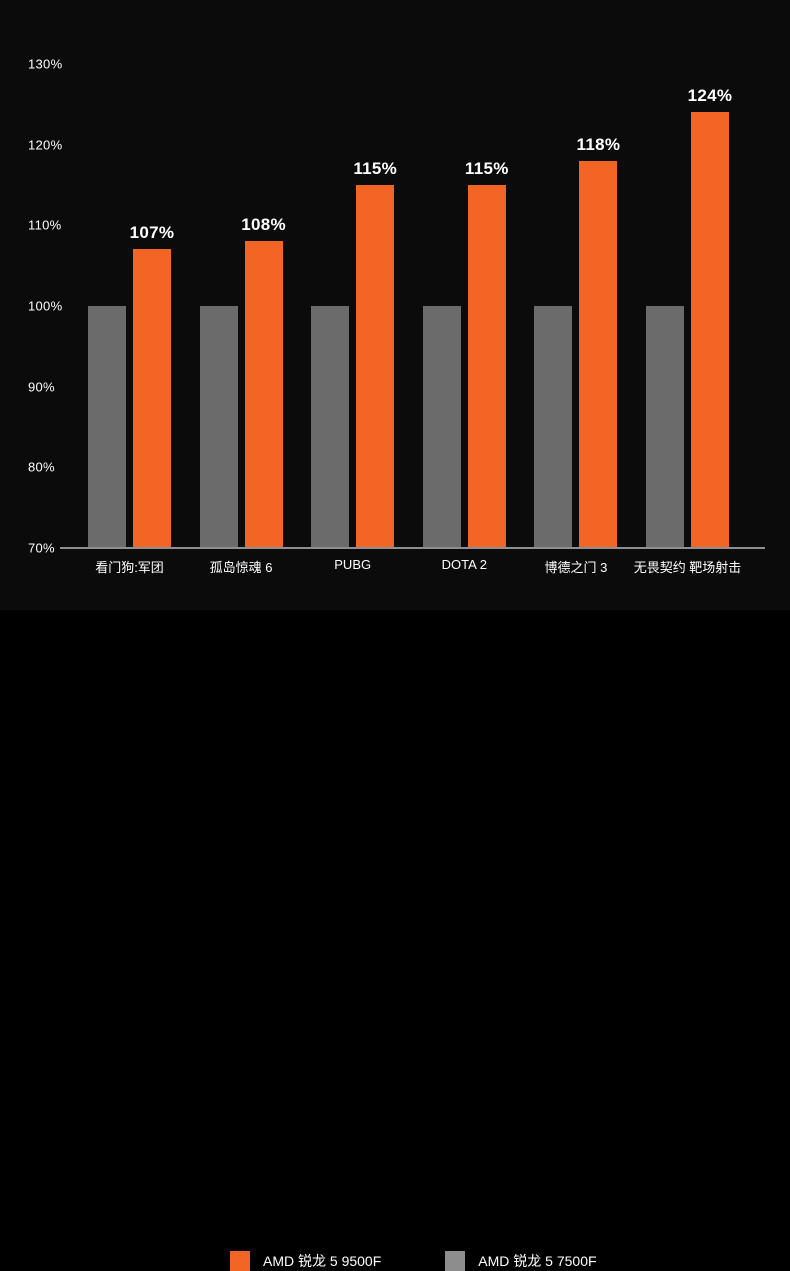 This screenshot has height=1271, width=790. I want to click on y-tick-label: 100%, so click(45, 306).